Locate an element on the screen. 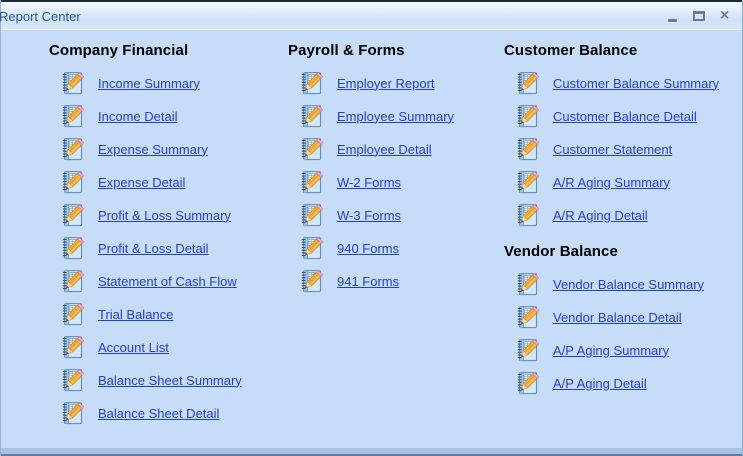  report-link: Profit & Loss Detail is located at coordinates (153, 248).